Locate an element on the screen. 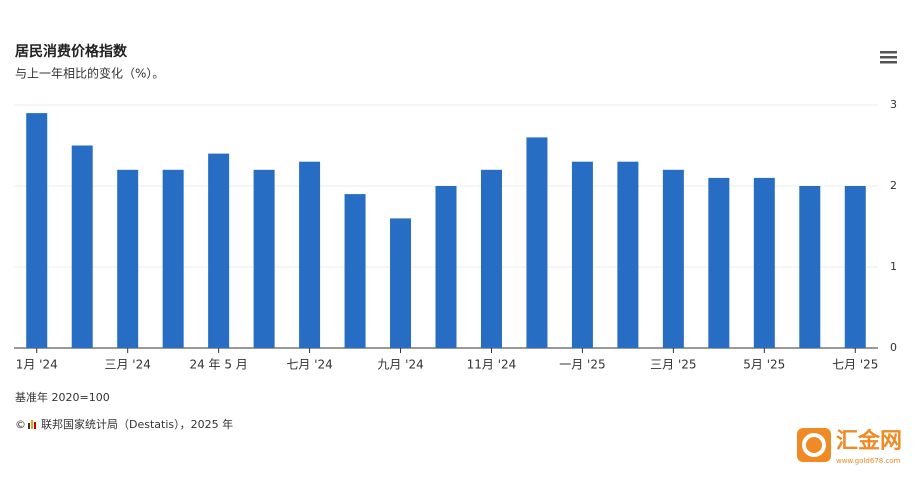  source: 联邦国家统计局（Destatis），2025 年 is located at coordinates (137, 424).